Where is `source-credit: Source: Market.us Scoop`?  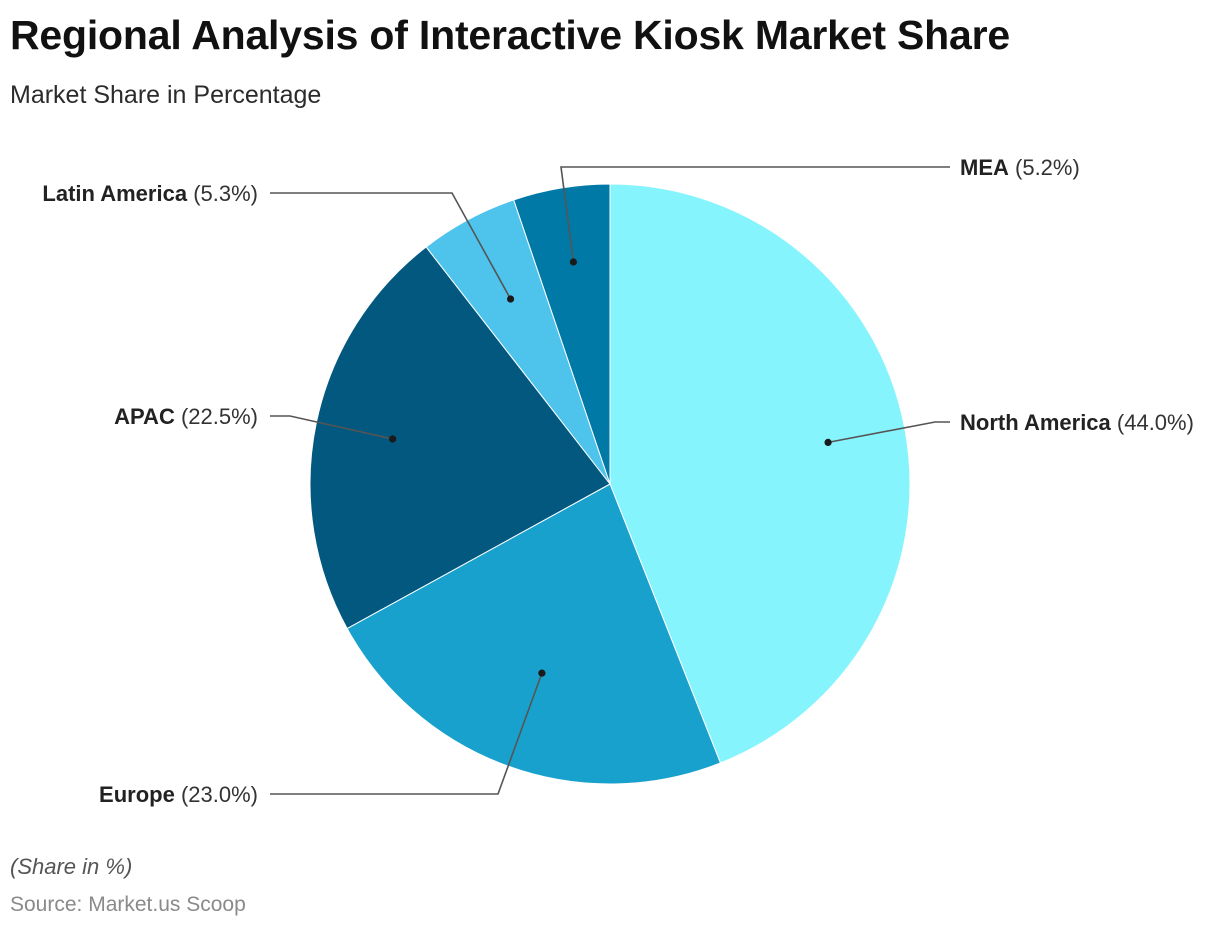
source-credit: Source: Market.us Scoop is located at coordinates (128, 904).